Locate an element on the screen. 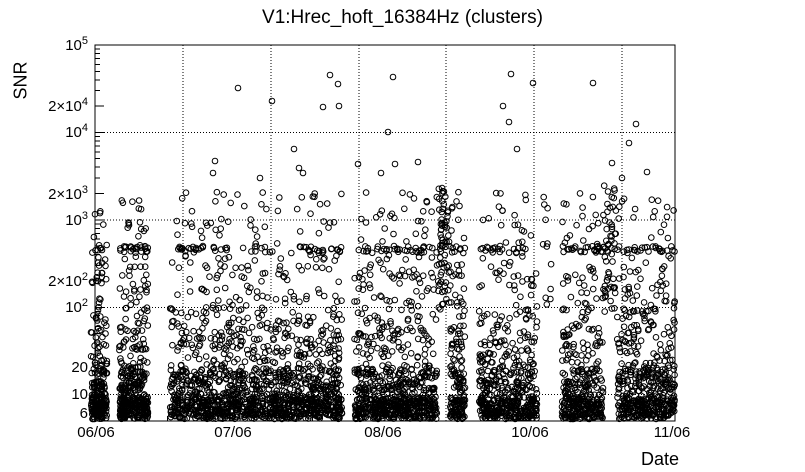  y-tick-label: 10⁴ is located at coordinates (76, 132).